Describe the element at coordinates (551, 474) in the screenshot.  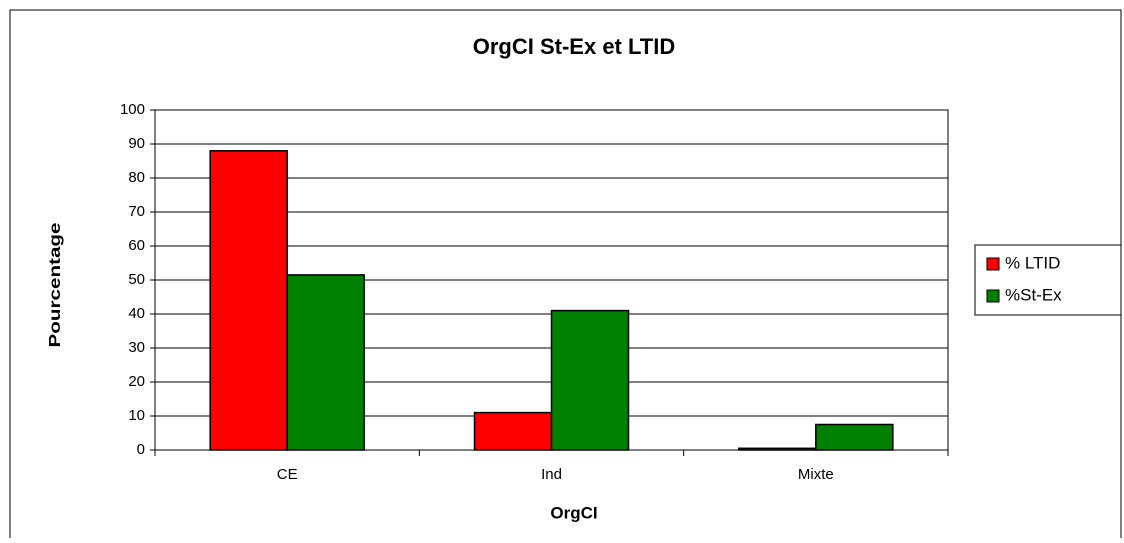
I see `x-tick-label: Ind` at that location.